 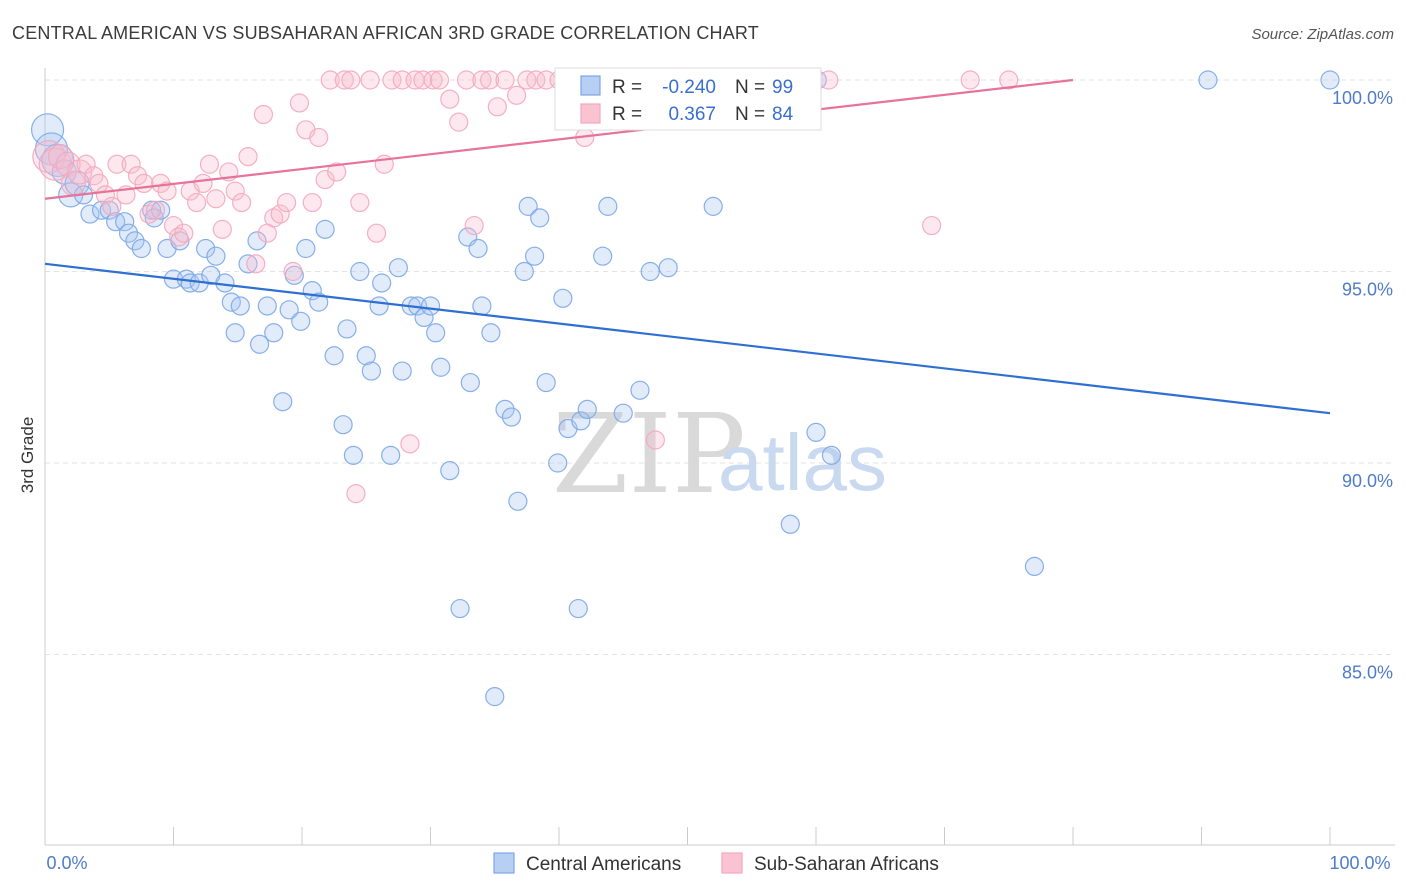 I want to click on series-legend: Central Americans Sub-Saharan Africans, so click(x=716, y=863).